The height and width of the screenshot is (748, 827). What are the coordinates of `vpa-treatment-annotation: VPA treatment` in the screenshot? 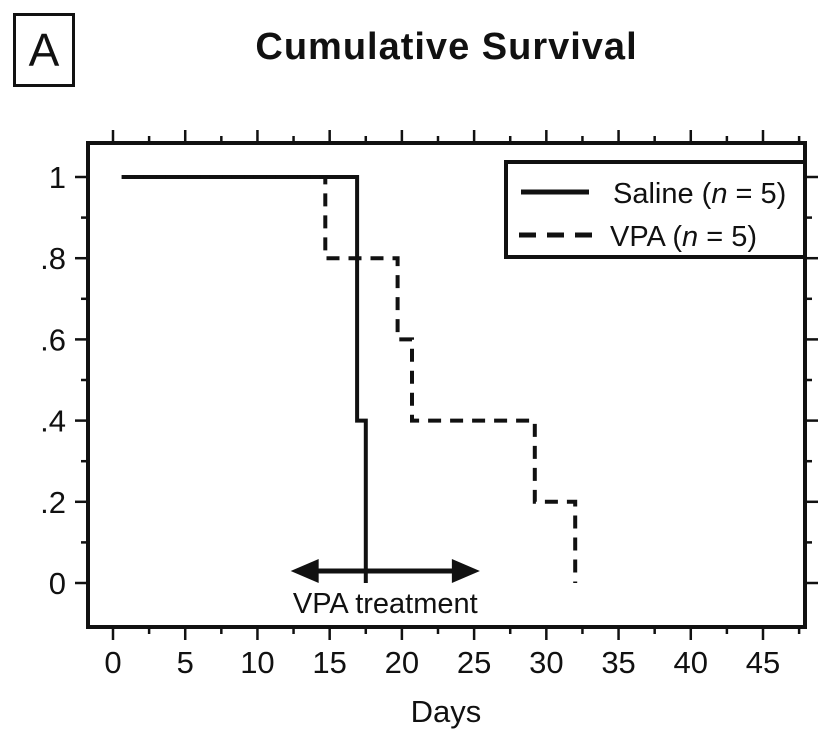 It's located at (385, 589).